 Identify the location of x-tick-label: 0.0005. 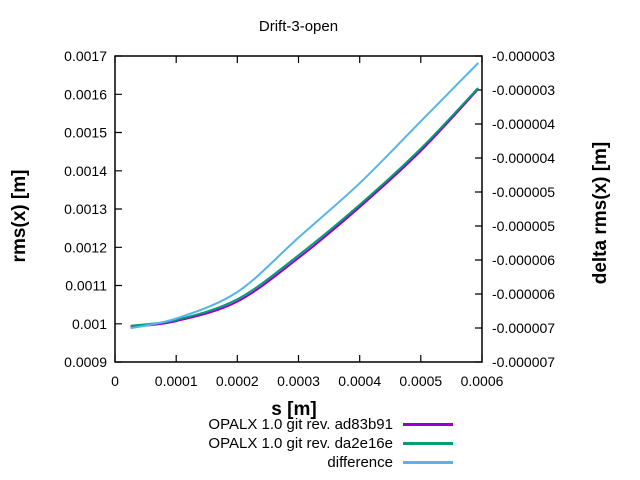
(420, 381).